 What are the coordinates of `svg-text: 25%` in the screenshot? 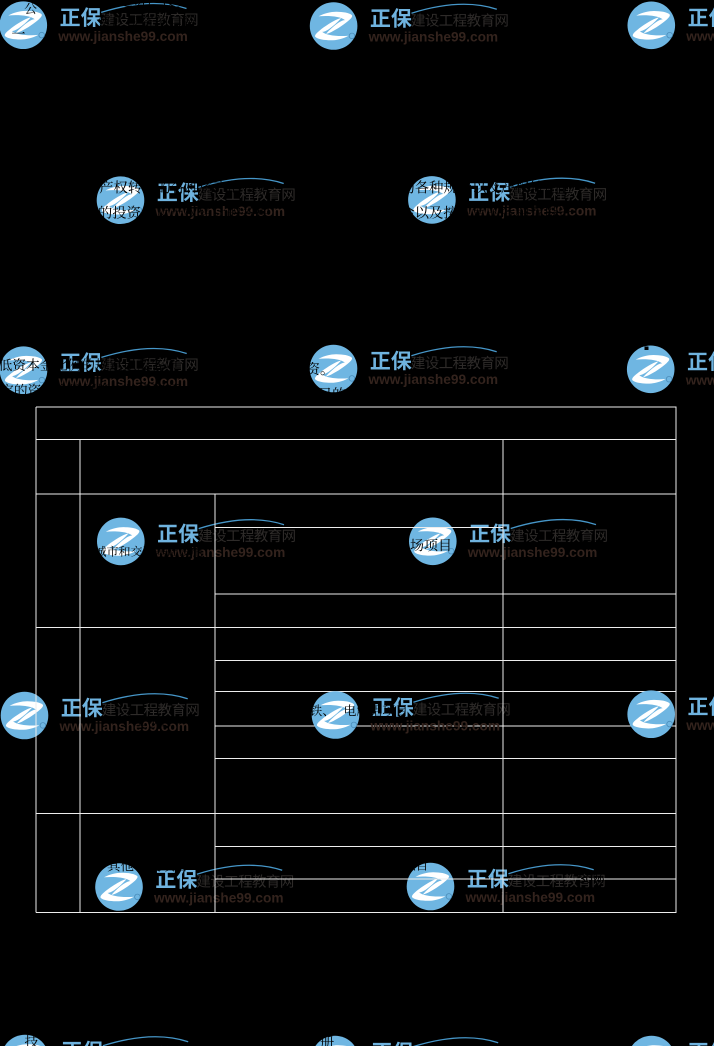 It's located at (592, 544).